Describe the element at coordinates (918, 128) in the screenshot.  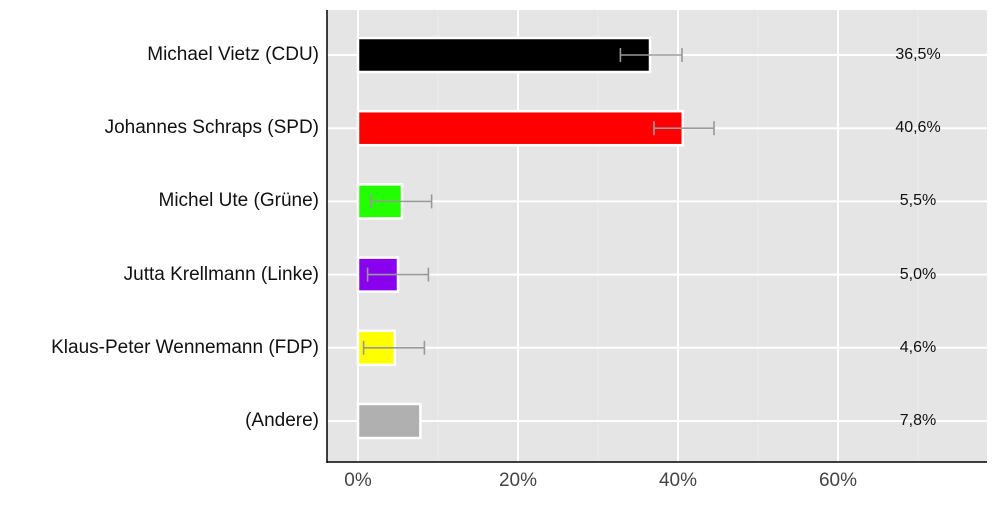
I see `value-label: 40,6%` at that location.